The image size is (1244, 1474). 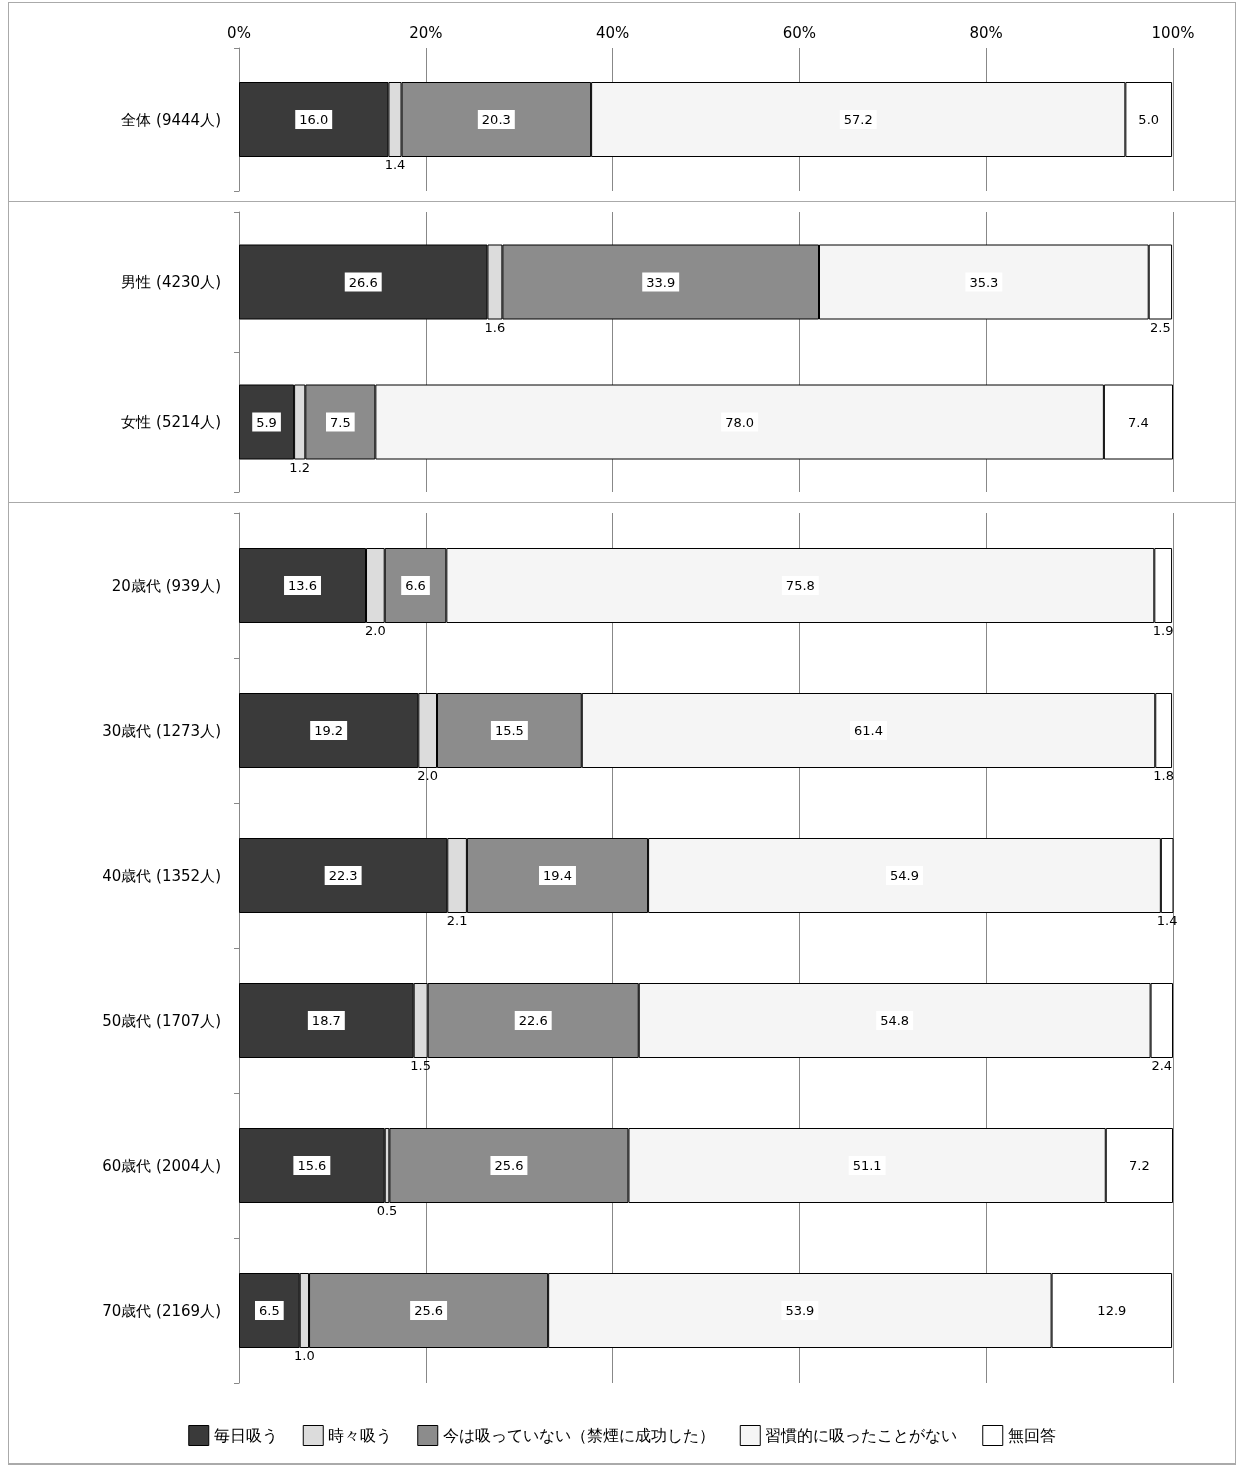 What do you see at coordinates (387, 1210) in the screenshot?
I see `data-label: 0.5` at bounding box center [387, 1210].